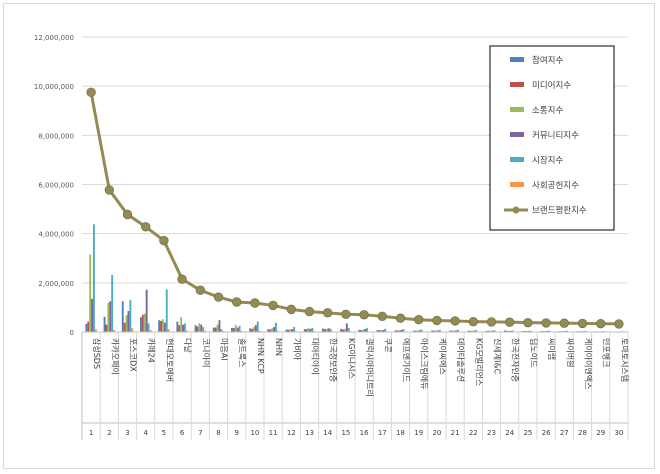 This screenshot has height=474, width=660. Describe the element at coordinates (242, 352) in the screenshot. I see `x-tick-label: 솔트룩스` at that location.